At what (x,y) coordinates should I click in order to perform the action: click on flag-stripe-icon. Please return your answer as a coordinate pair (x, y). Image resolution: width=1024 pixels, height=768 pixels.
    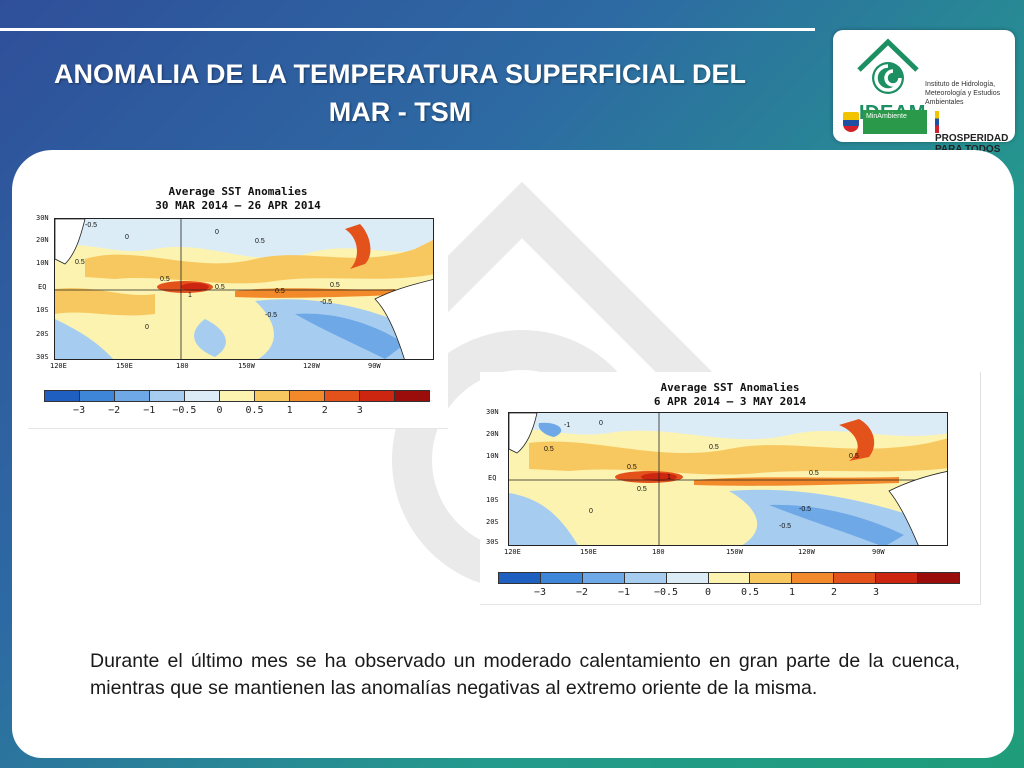
    Looking at the image, I should click on (937, 122).